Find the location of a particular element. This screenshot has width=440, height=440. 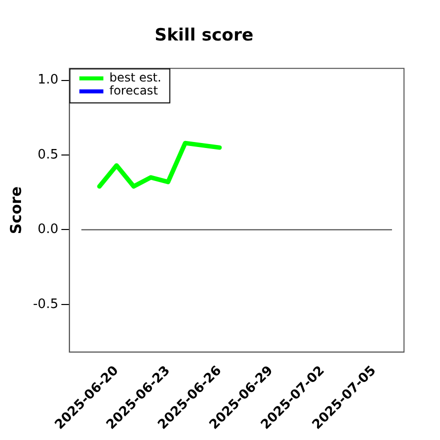

y-tick-label: -0.5 is located at coordinates (45, 304).